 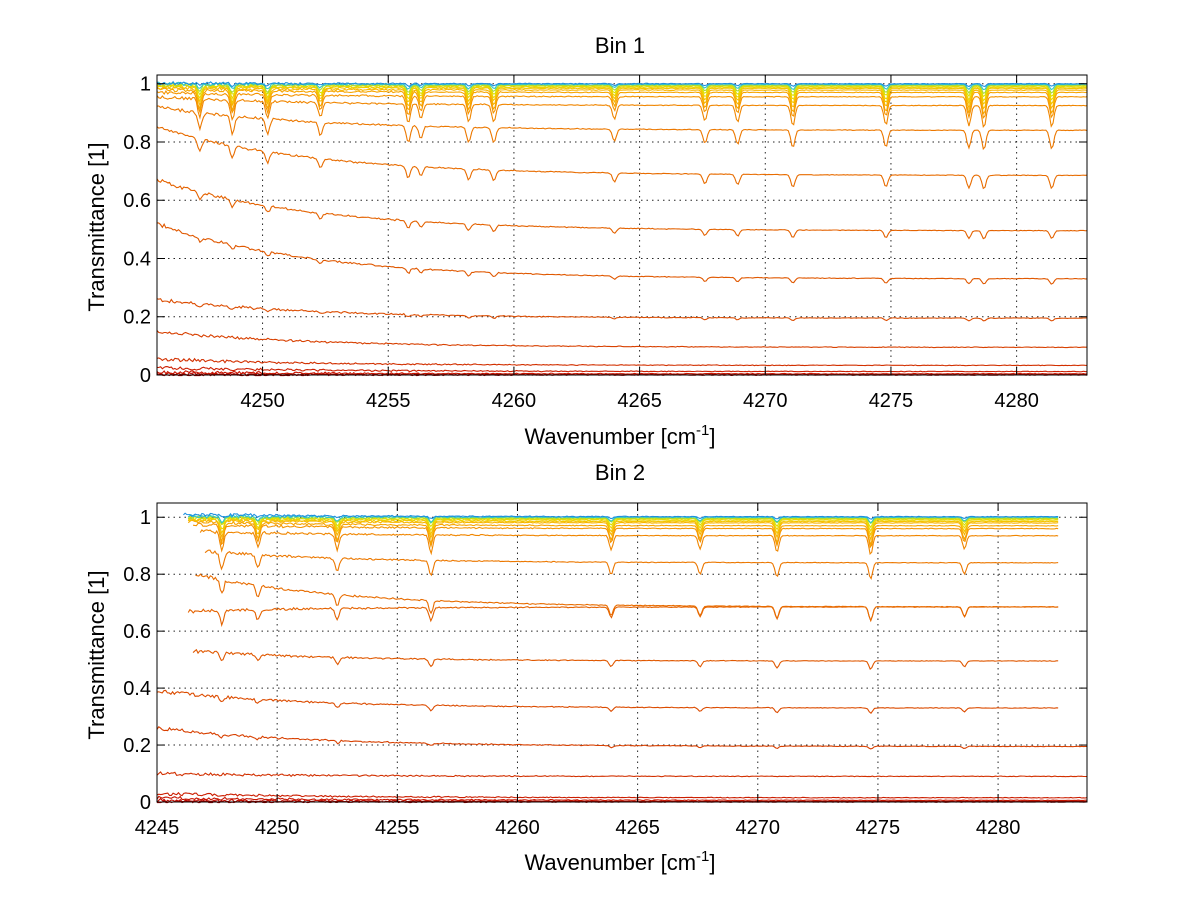 What do you see at coordinates (96, 654) in the screenshot?
I see `y-axis-title-bin-2: Transmittance [1]` at bounding box center [96, 654].